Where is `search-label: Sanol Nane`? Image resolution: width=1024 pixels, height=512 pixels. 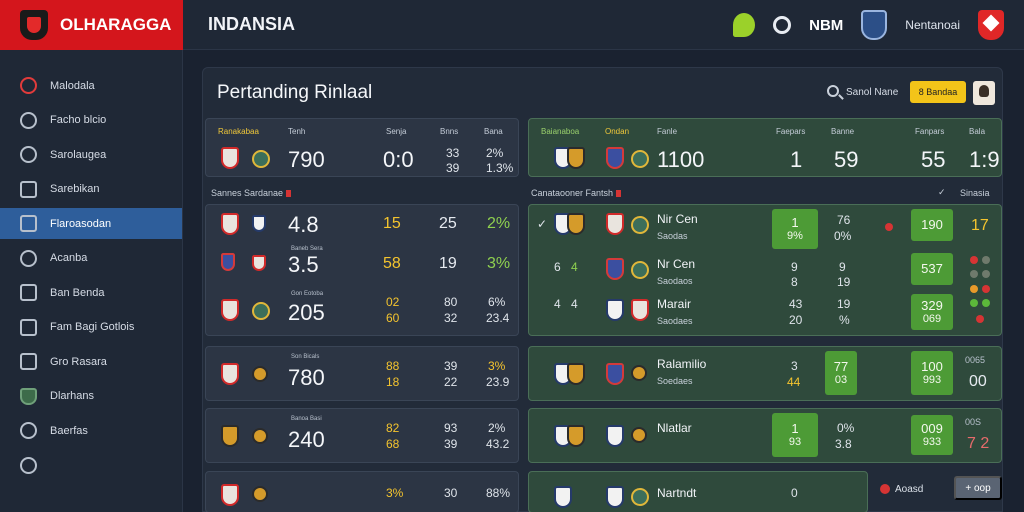 search-label: Sanol Nane is located at coordinates (872, 92).